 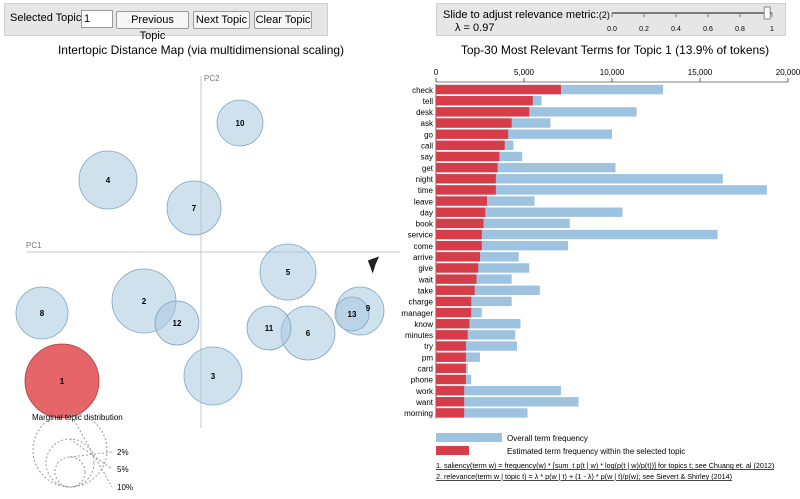 What do you see at coordinates (423, 90) in the screenshot?
I see `term-label: check` at bounding box center [423, 90].